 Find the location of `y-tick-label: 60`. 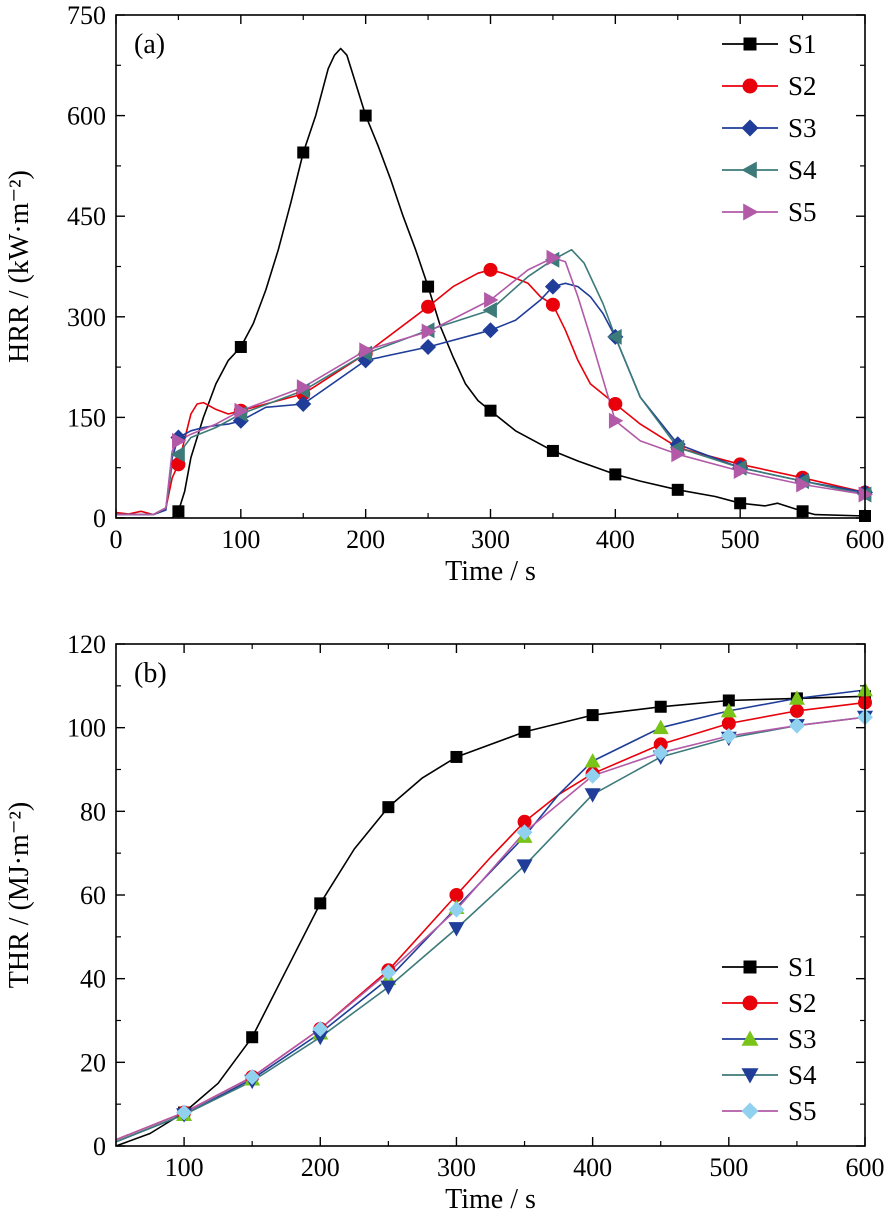

y-tick-label: 60 is located at coordinates (93, 895).